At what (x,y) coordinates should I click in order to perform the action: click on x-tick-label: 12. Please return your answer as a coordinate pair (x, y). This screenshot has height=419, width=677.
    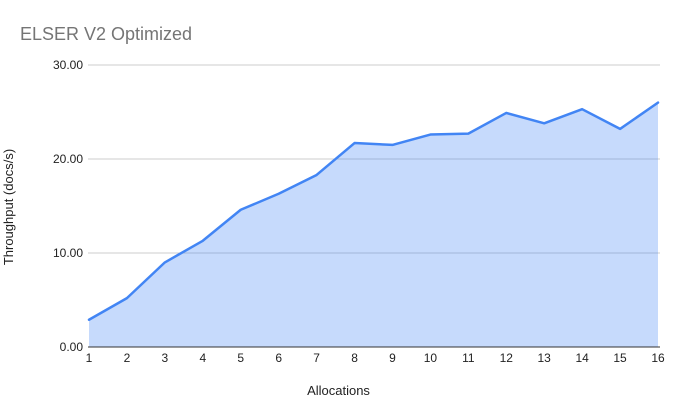
    Looking at the image, I should click on (506, 358).